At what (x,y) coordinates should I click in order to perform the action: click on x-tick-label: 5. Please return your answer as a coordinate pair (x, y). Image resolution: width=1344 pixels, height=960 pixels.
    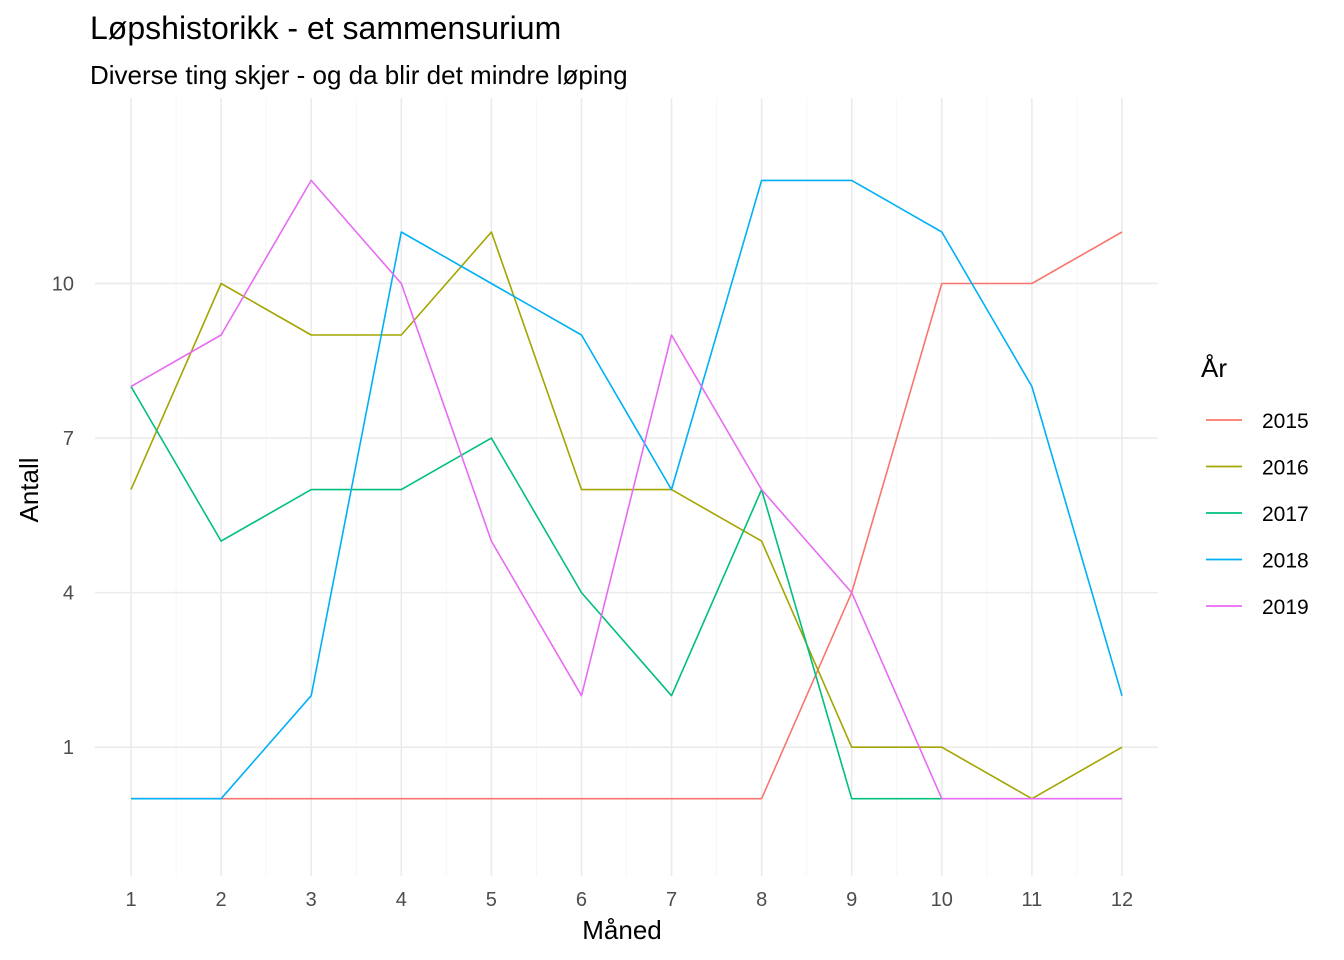
    Looking at the image, I should click on (491, 900).